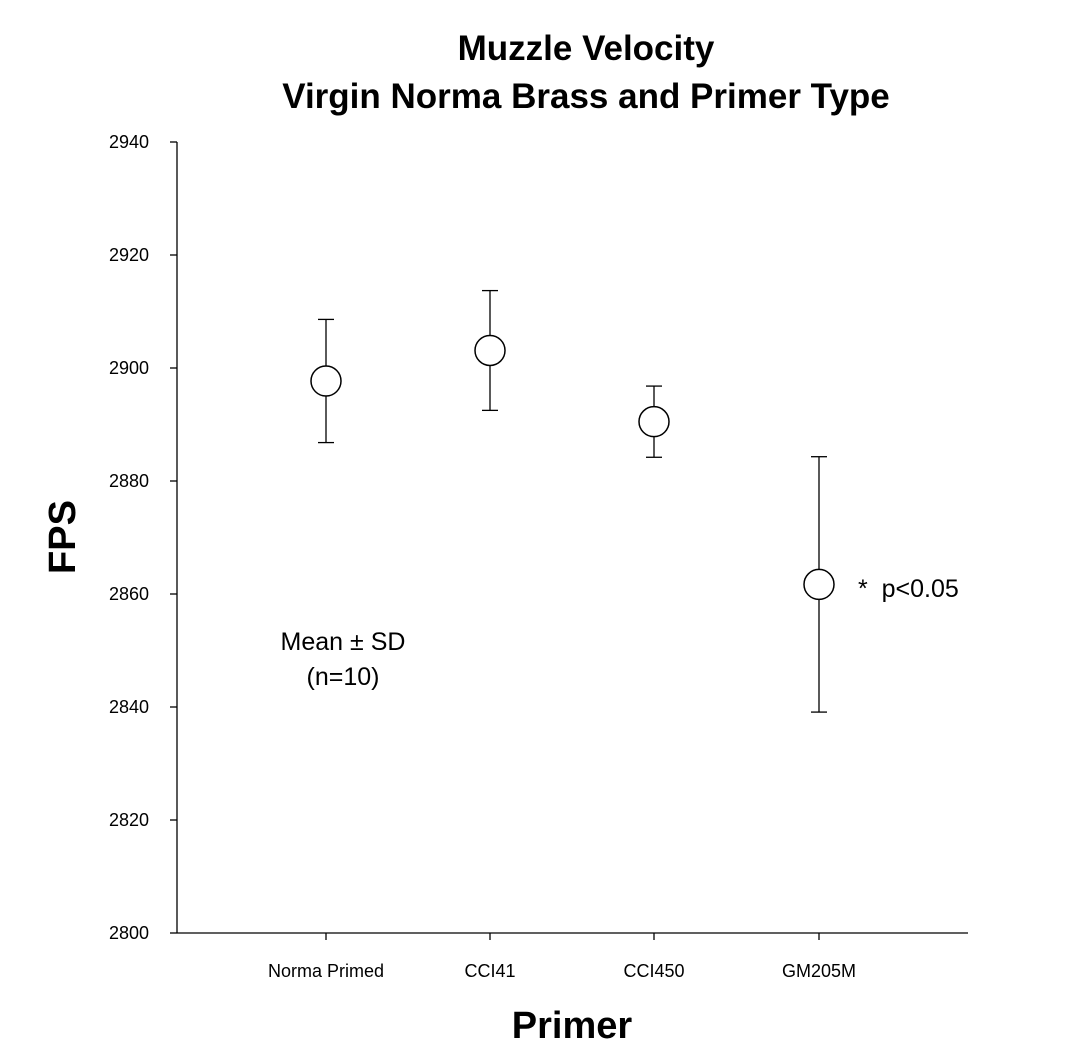 This screenshot has height=1063, width=1071. I want to click on x-tick-label: CCI41, so click(489, 971).